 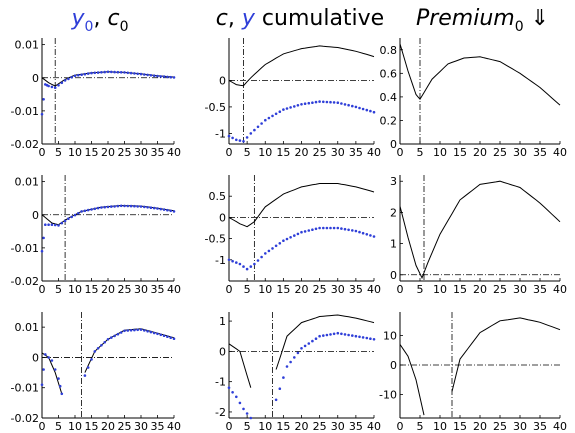 What do you see at coordinates (420, 152) in the screenshot?
I see `panel-1-3-xtick-label: 5` at bounding box center [420, 152].